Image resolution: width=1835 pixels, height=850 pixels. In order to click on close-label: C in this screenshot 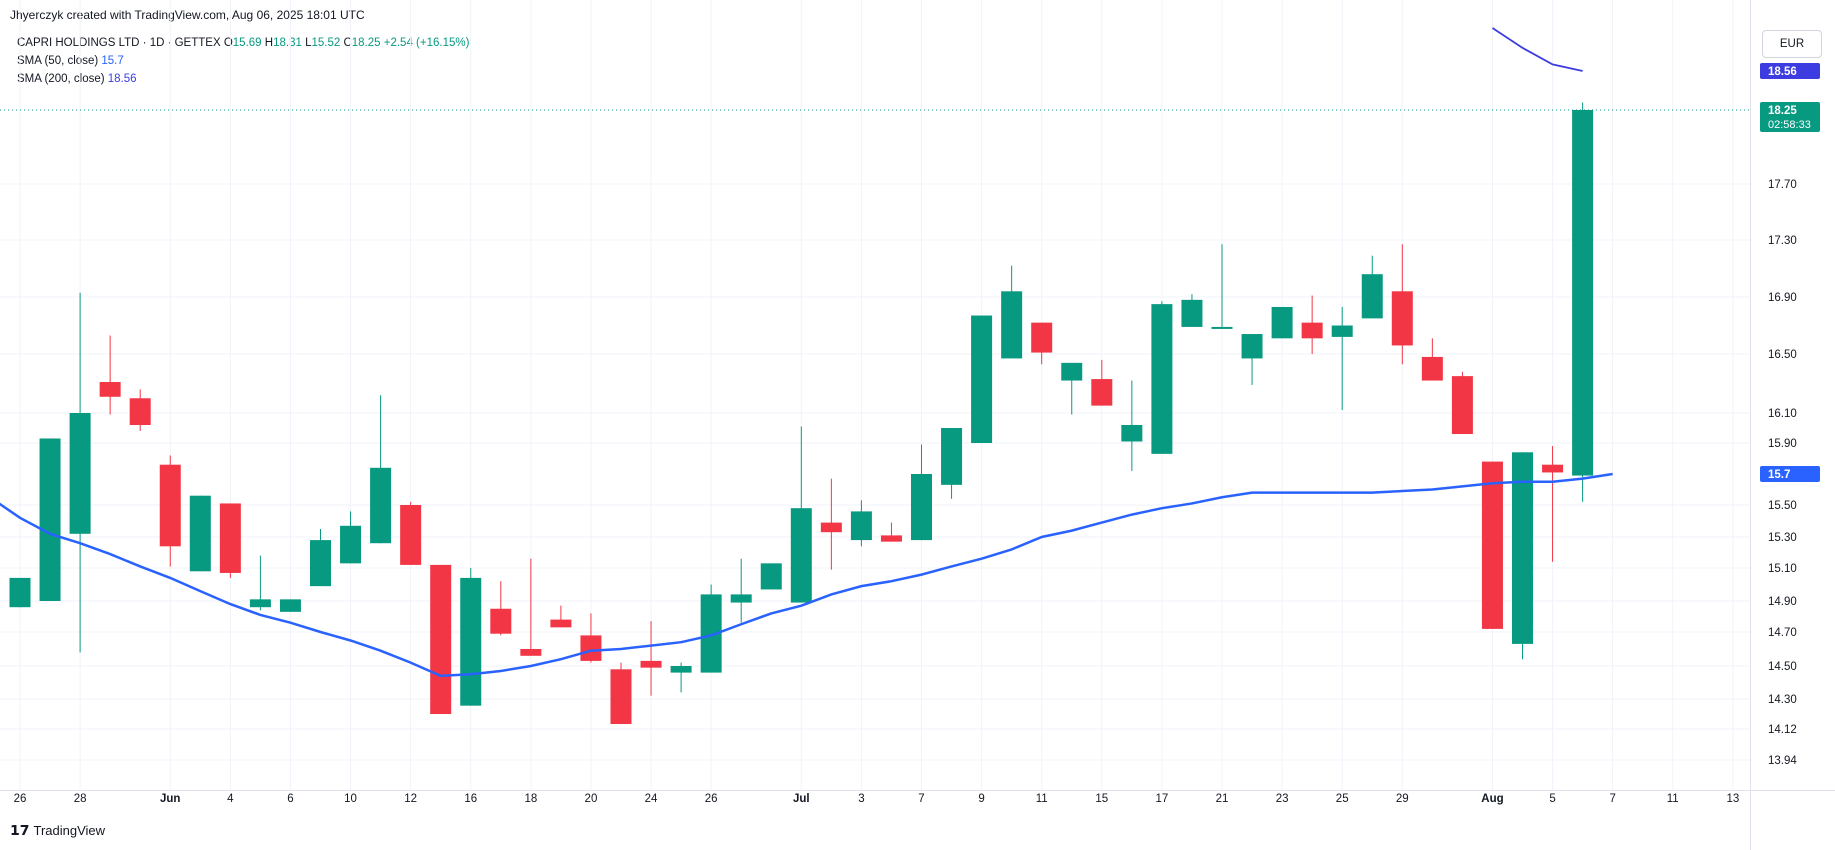, I will do `click(347, 43)`.